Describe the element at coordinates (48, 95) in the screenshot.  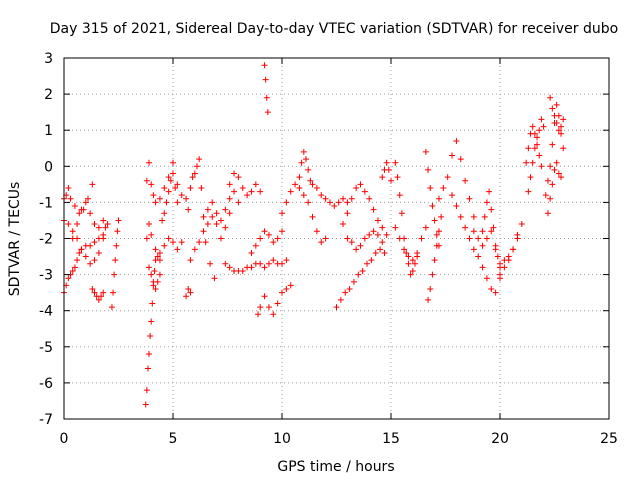
I see `y-tick-label: 2` at that location.